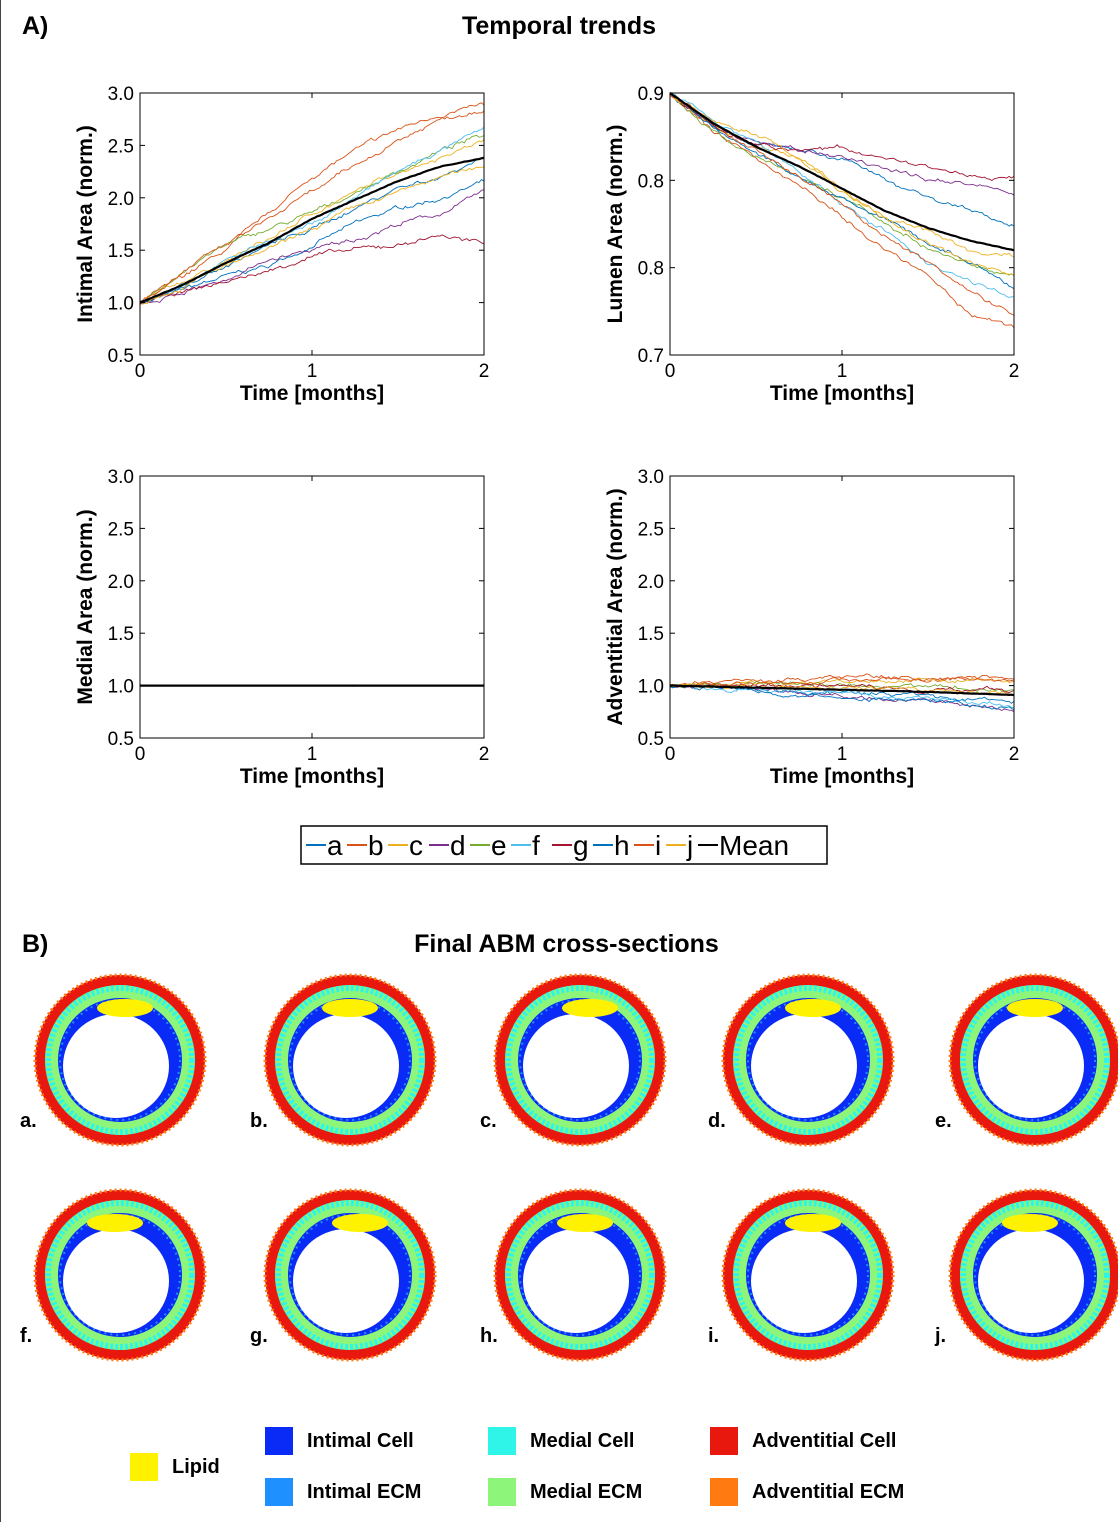  Describe the element at coordinates (489, 1336) in the screenshot. I see `cross-section-label: h.` at that location.